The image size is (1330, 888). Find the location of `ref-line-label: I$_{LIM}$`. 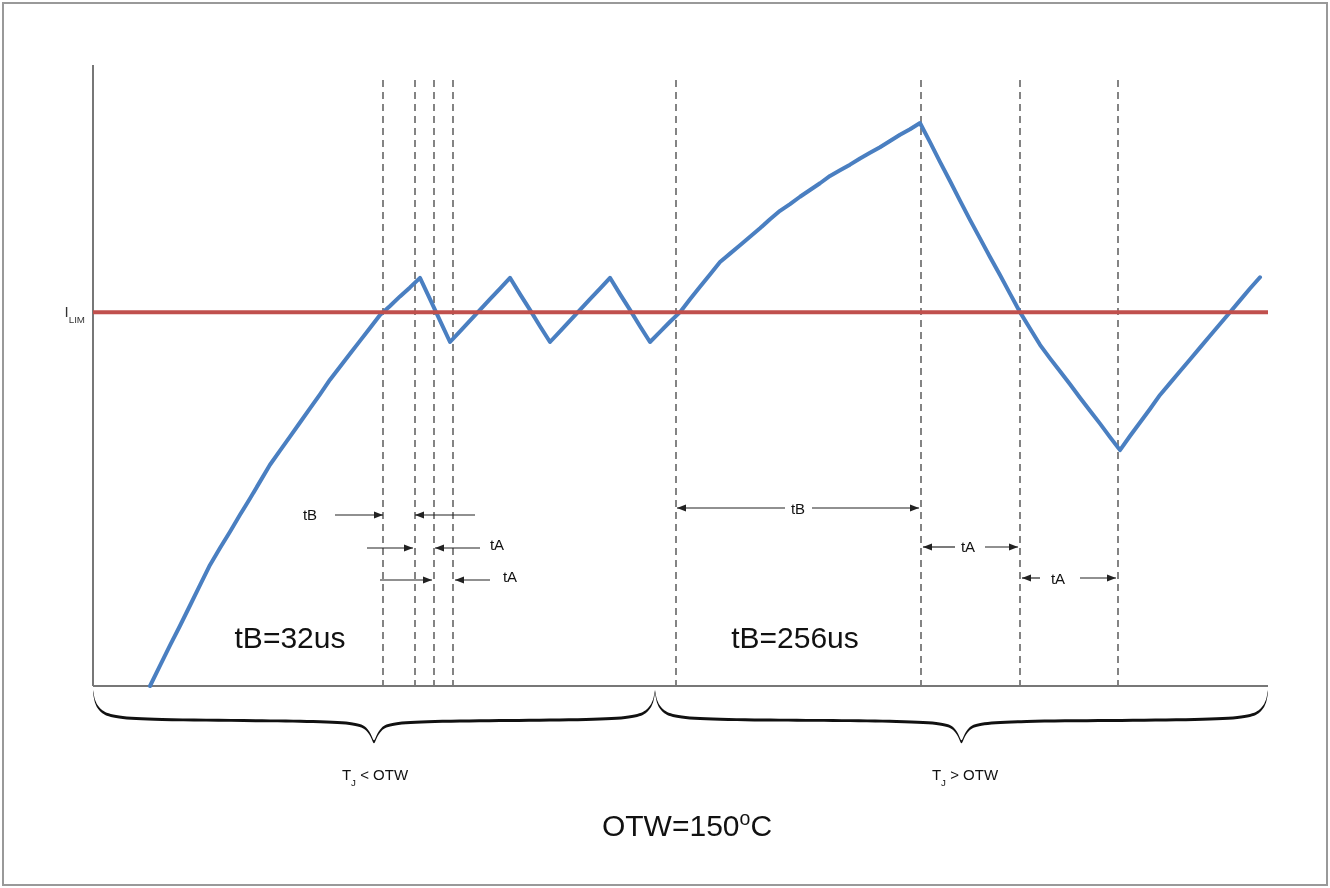

ref-line-label: I$_{LIM}$ is located at coordinates (74, 314).